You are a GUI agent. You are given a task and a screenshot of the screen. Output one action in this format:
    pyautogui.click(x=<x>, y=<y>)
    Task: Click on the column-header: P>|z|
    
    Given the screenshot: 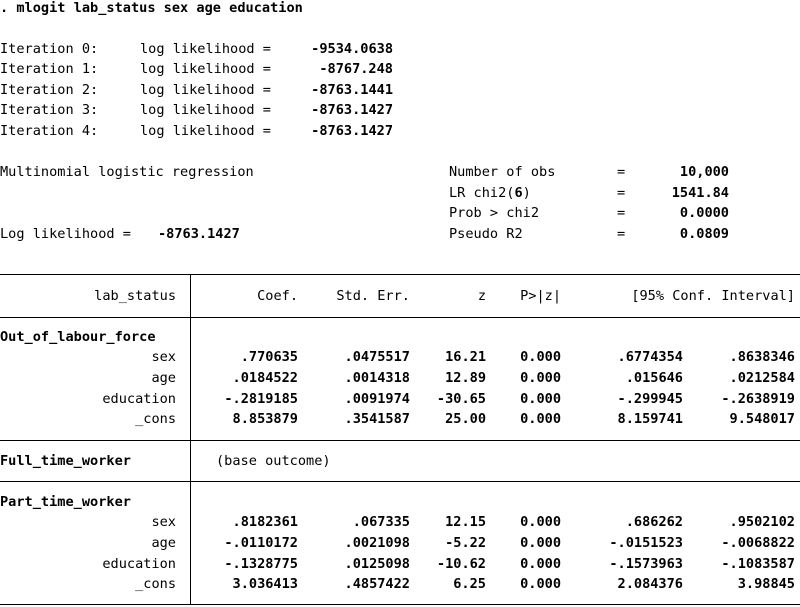 What is the action you would take?
    pyautogui.click(x=540, y=296)
    